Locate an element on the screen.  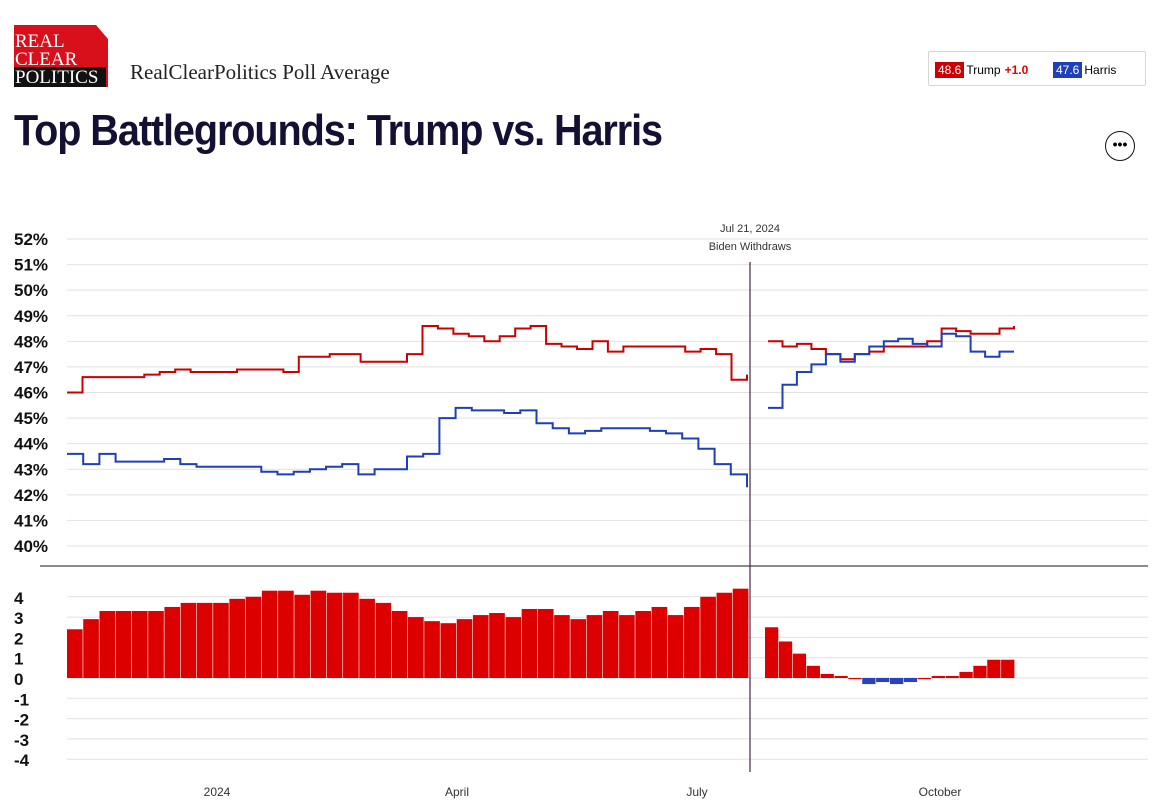
y-tick-label: 52% is located at coordinates (31, 239).